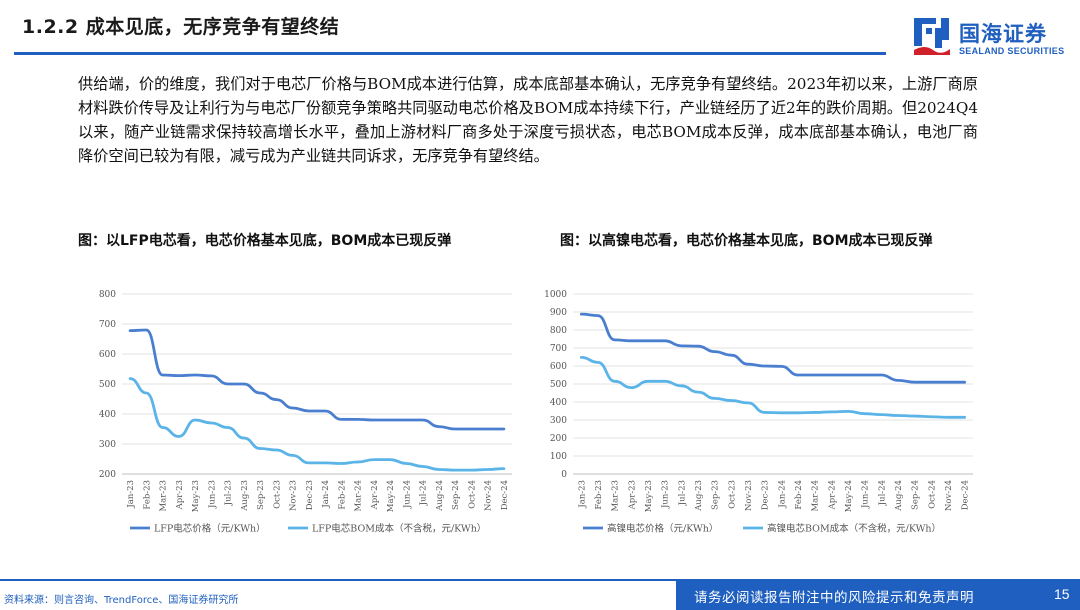  I want to click on right-figure-title: 图：以高镍电芯看，电芯价格基本见底，BOM成本已现反弹, so click(746, 241).